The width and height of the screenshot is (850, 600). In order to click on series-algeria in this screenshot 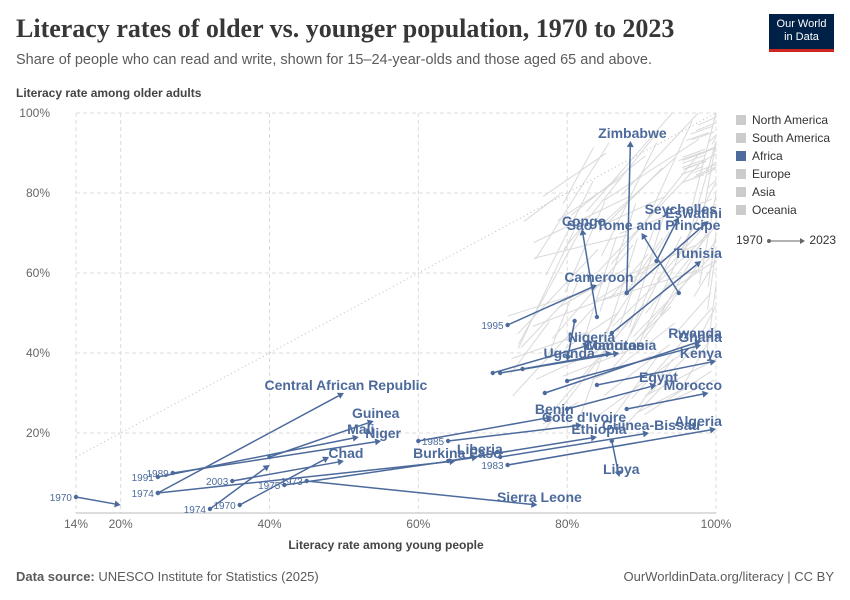, I will do `click(610, 447)`.